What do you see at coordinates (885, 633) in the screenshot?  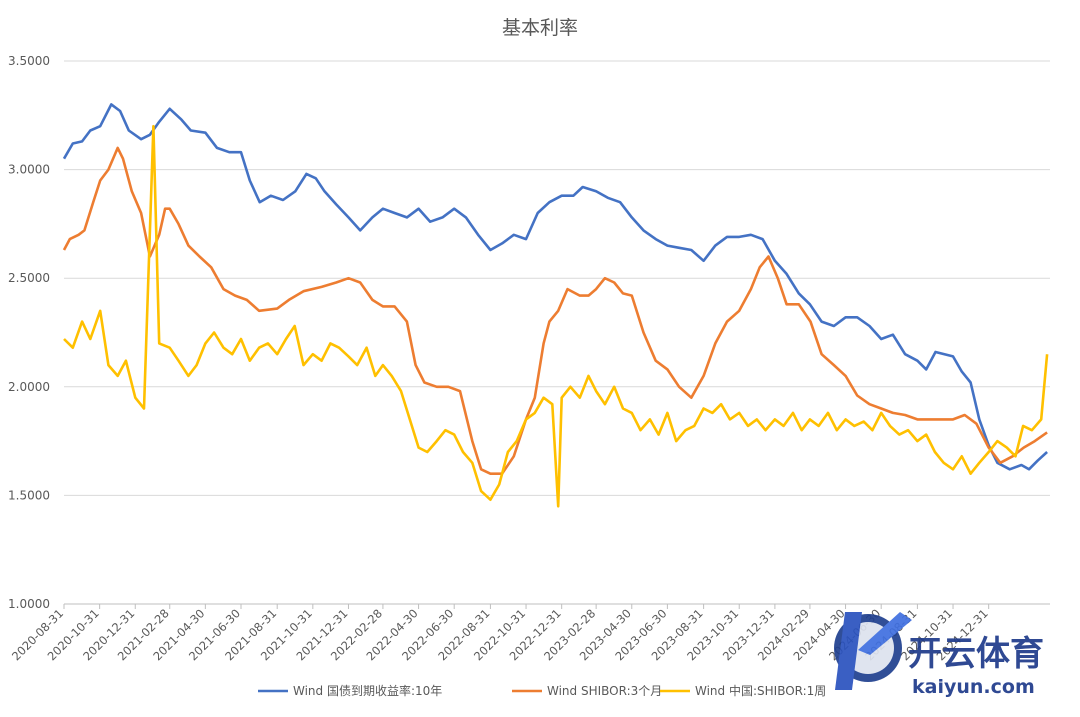 I see `logo-k-arm-icon` at bounding box center [885, 633].